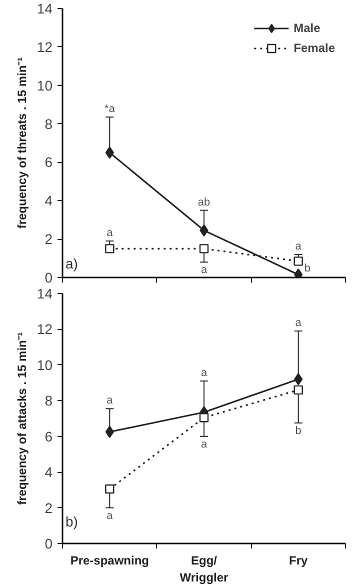  Describe the element at coordinates (21, 418) in the screenshot. I see `y-axis-title: frequency of attacks . 15 min⁻¹` at that location.